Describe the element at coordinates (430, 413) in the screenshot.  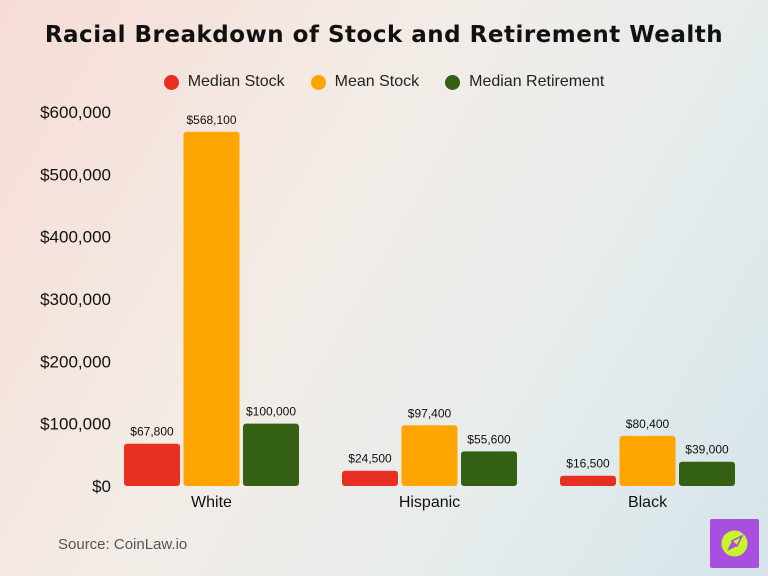
I see `bar-value-label: $97,400` at that location.